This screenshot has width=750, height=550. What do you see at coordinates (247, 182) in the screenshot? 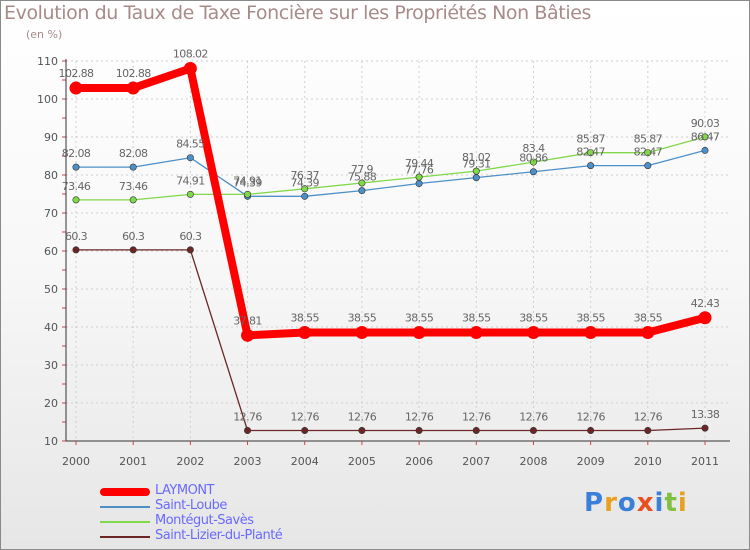
I see `data-label-saint-loube: 74.39` at bounding box center [247, 182].